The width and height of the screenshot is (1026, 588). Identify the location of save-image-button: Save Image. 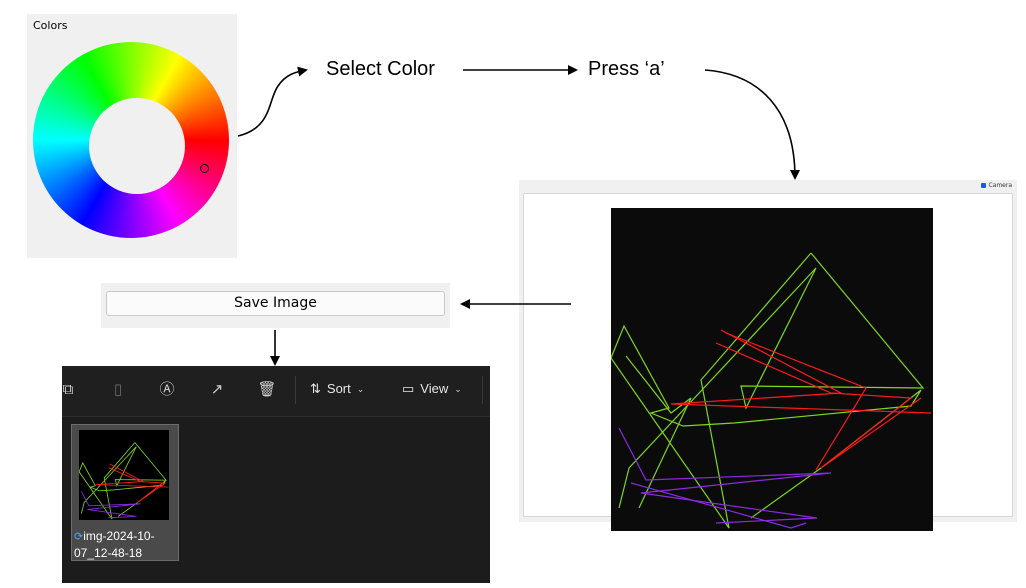
(275, 303).